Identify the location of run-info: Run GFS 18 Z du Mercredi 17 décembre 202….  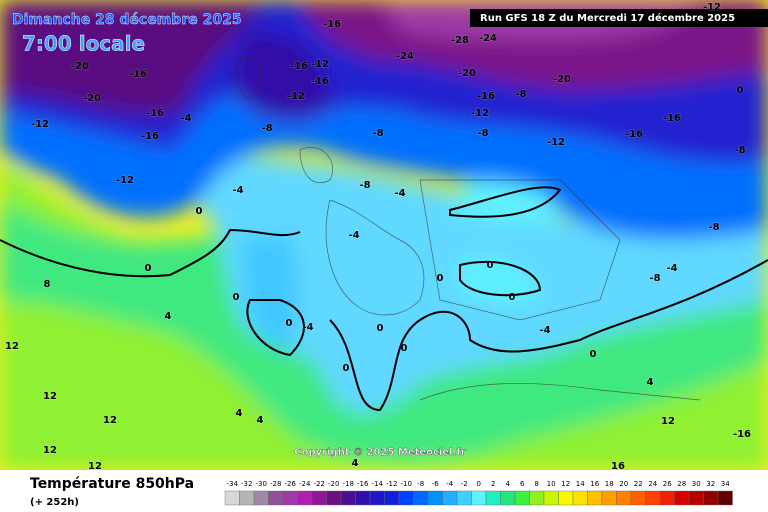
(607, 18).